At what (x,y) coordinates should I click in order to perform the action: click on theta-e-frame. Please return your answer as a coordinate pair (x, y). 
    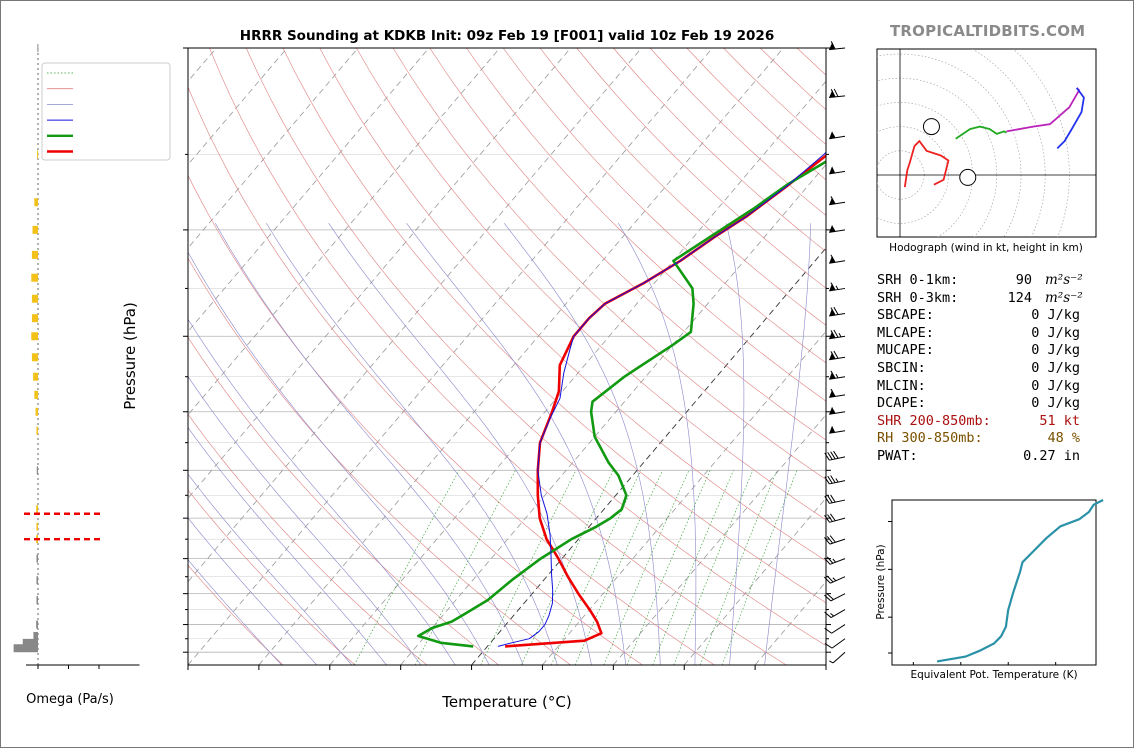
    Looking at the image, I should click on (994, 582).